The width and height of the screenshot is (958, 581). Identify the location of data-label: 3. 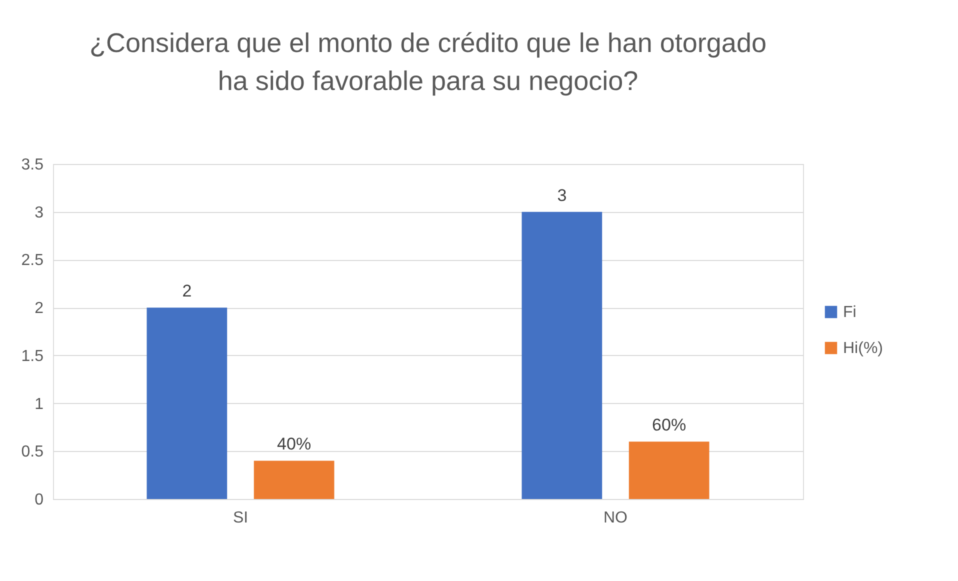
(562, 195).